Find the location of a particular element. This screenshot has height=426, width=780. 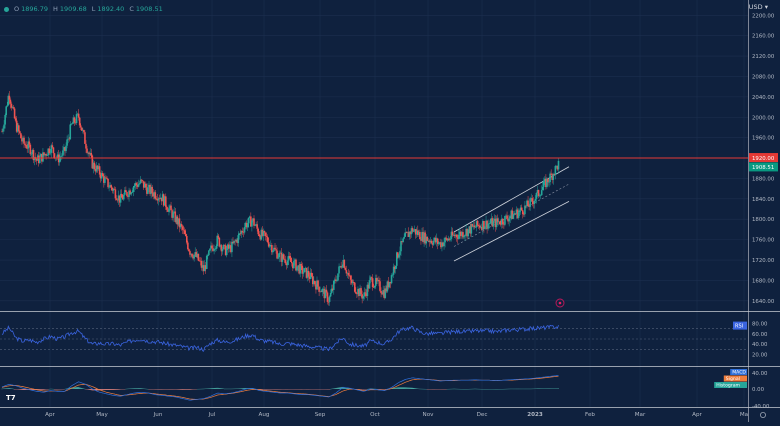

macd-tick-label: 40.00 is located at coordinates (760, 374).